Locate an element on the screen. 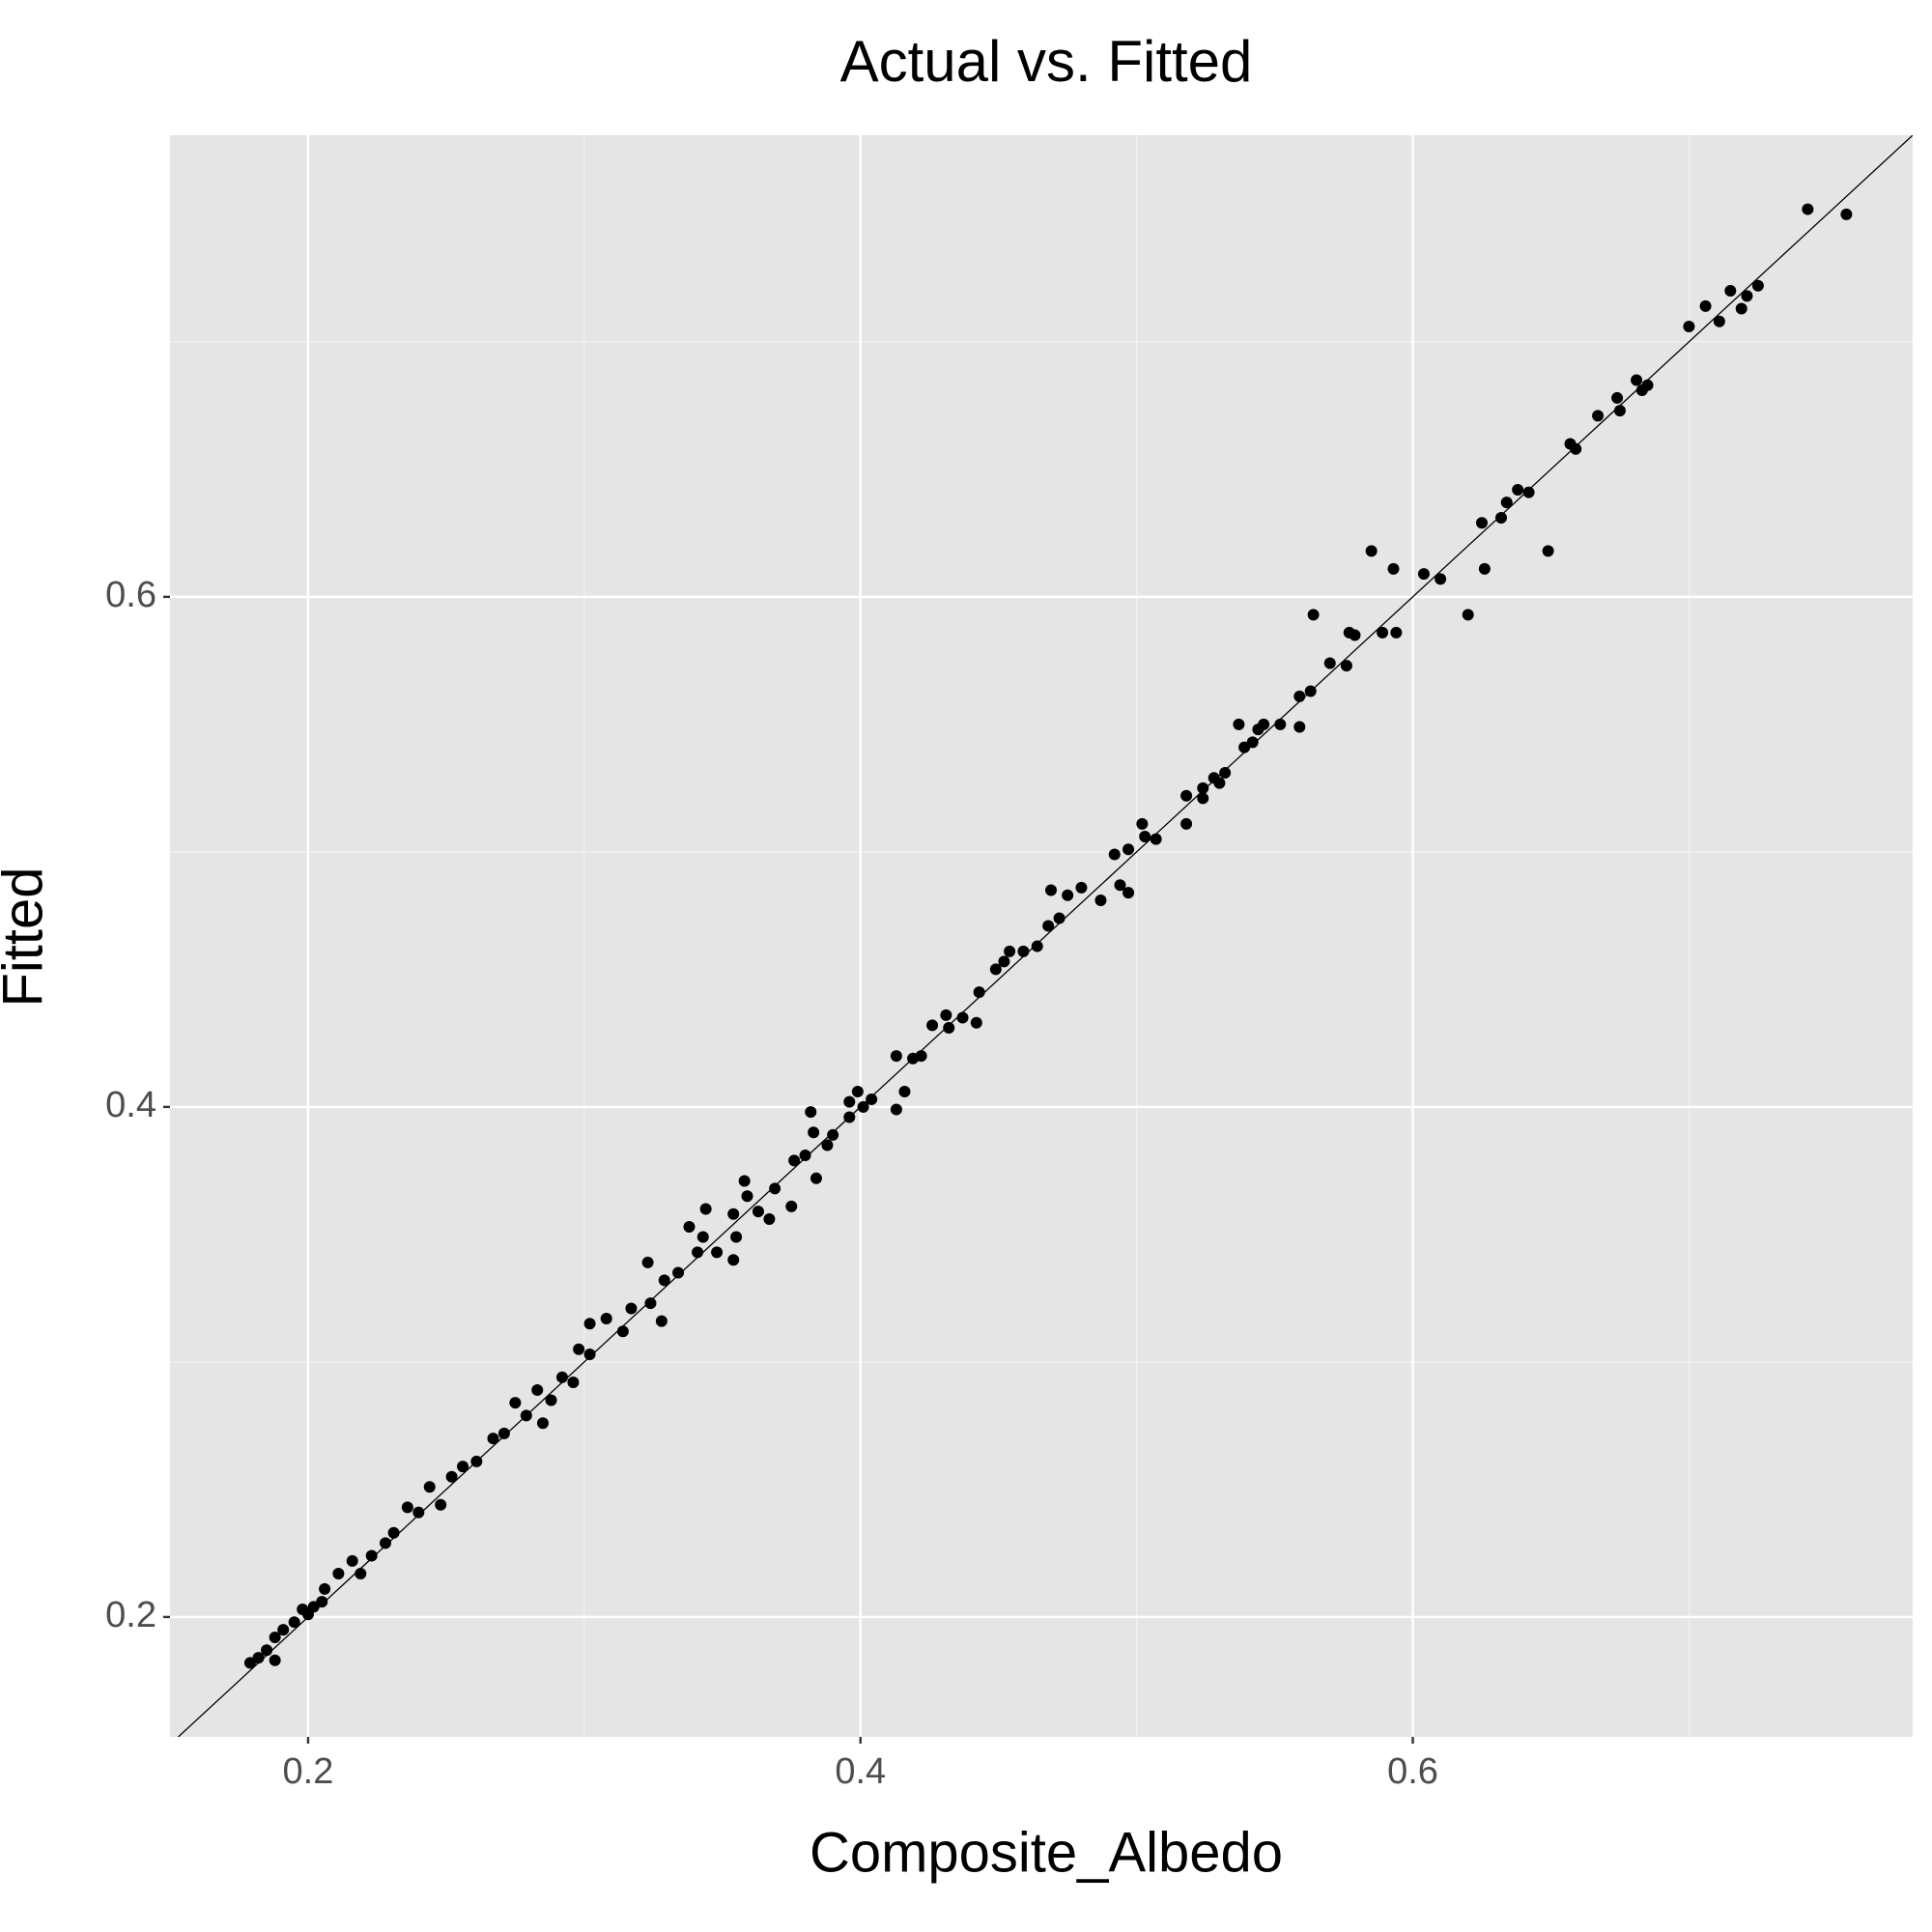 The width and height of the screenshot is (1932, 1932). x-tick-label: 0.4 is located at coordinates (860, 1771).